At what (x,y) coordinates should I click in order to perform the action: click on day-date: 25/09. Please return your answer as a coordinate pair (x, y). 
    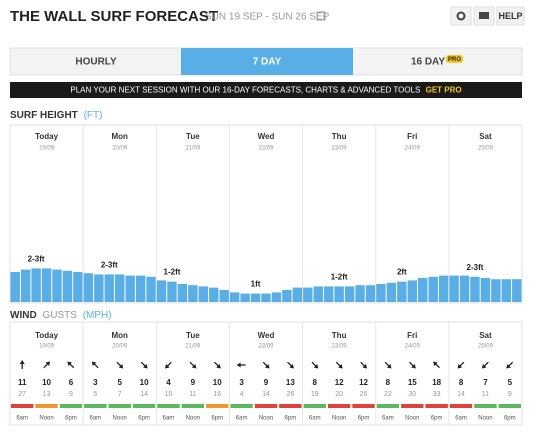
    Looking at the image, I should click on (486, 347).